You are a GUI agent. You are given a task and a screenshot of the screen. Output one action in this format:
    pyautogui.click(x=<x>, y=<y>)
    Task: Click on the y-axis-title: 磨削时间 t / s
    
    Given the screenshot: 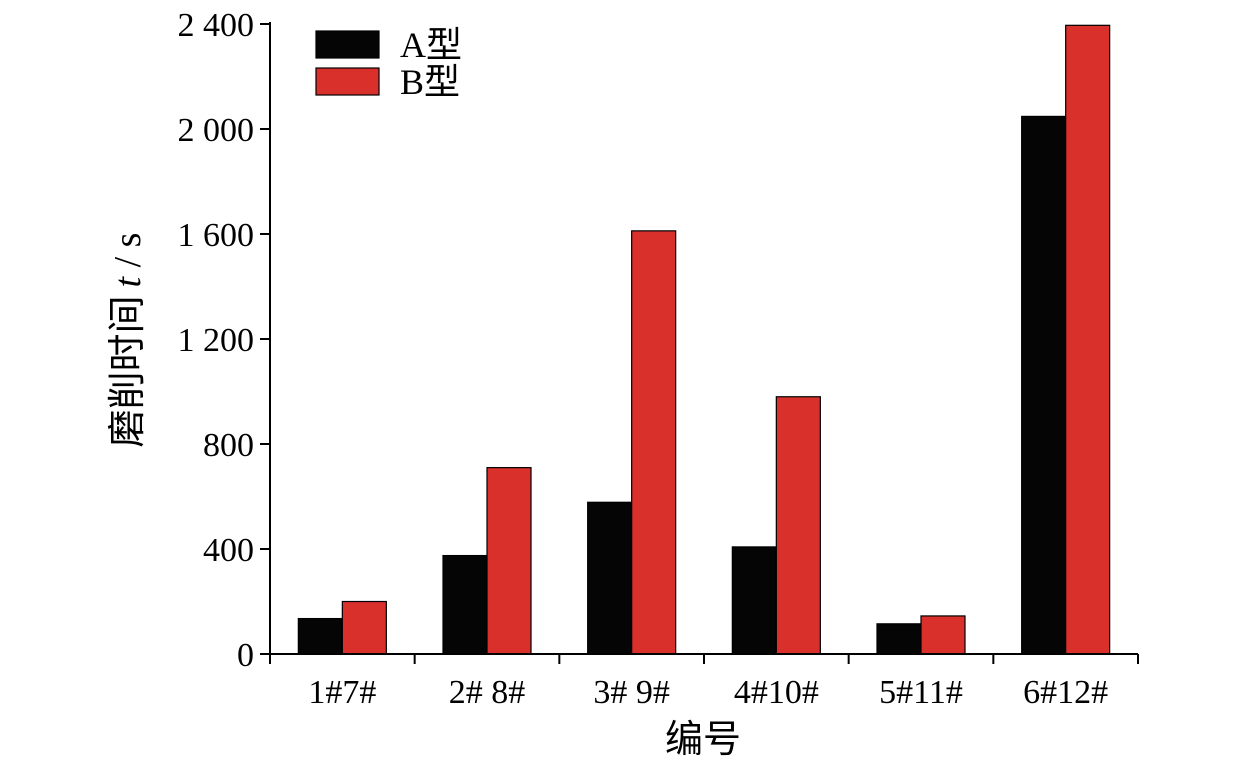 What is the action you would take?
    pyautogui.click(x=128, y=340)
    